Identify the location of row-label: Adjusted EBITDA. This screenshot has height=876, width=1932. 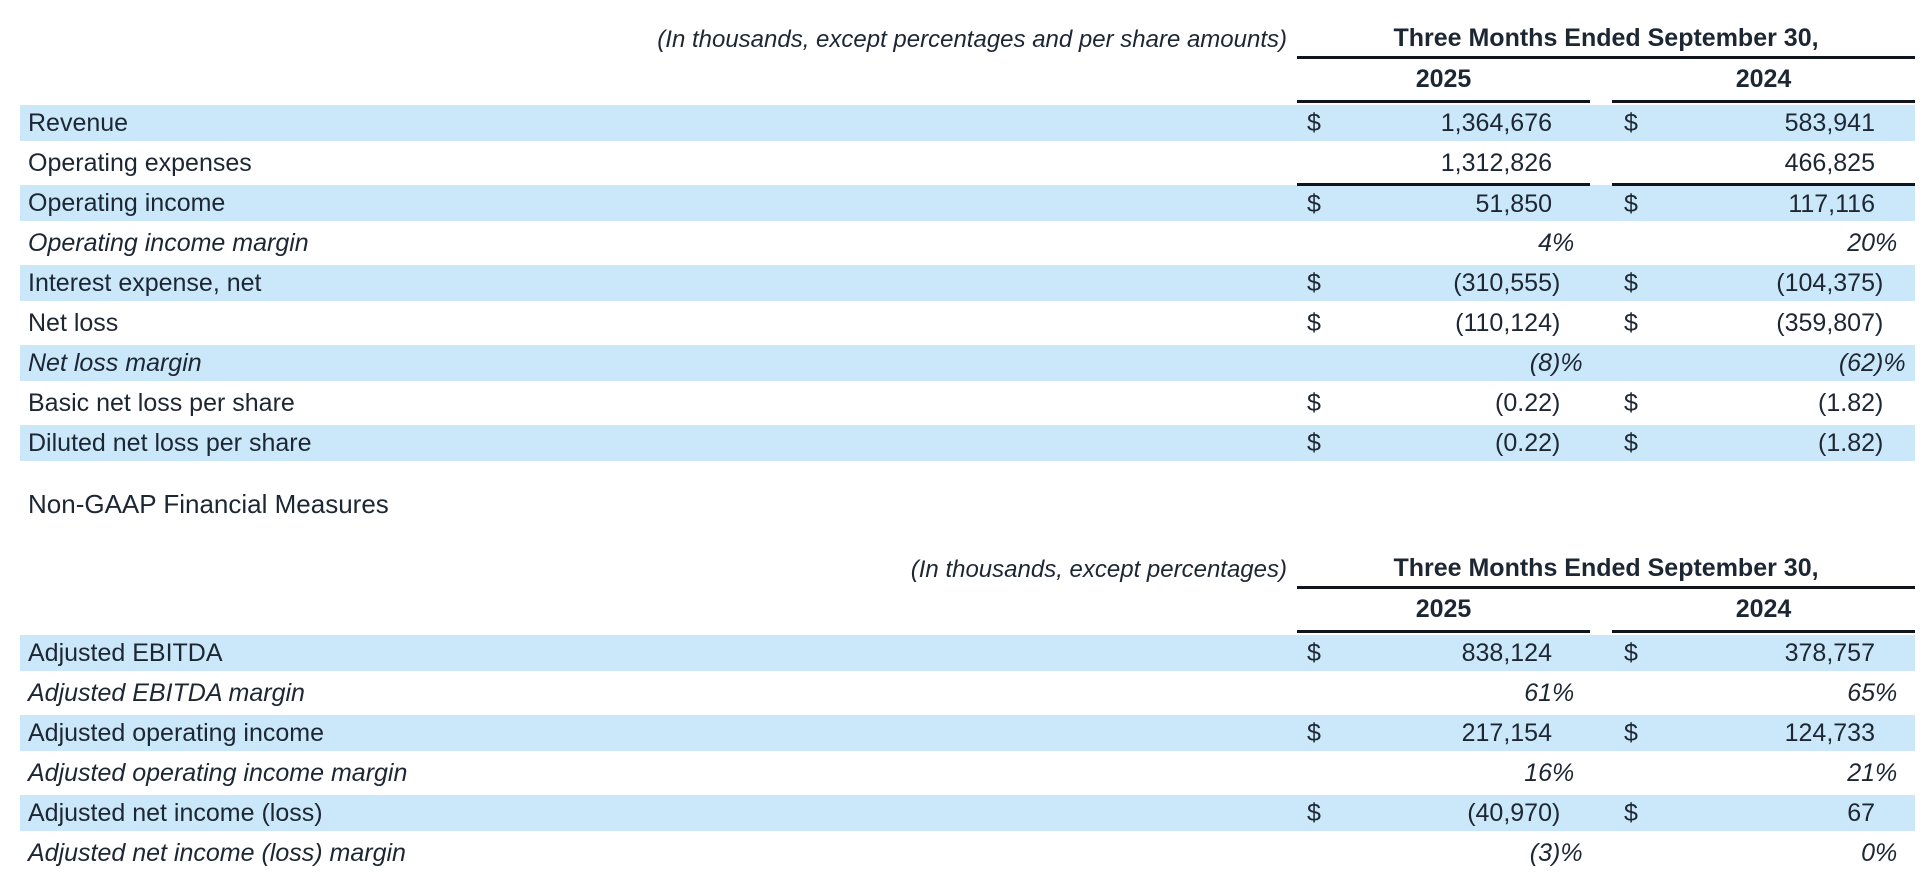
(125, 652).